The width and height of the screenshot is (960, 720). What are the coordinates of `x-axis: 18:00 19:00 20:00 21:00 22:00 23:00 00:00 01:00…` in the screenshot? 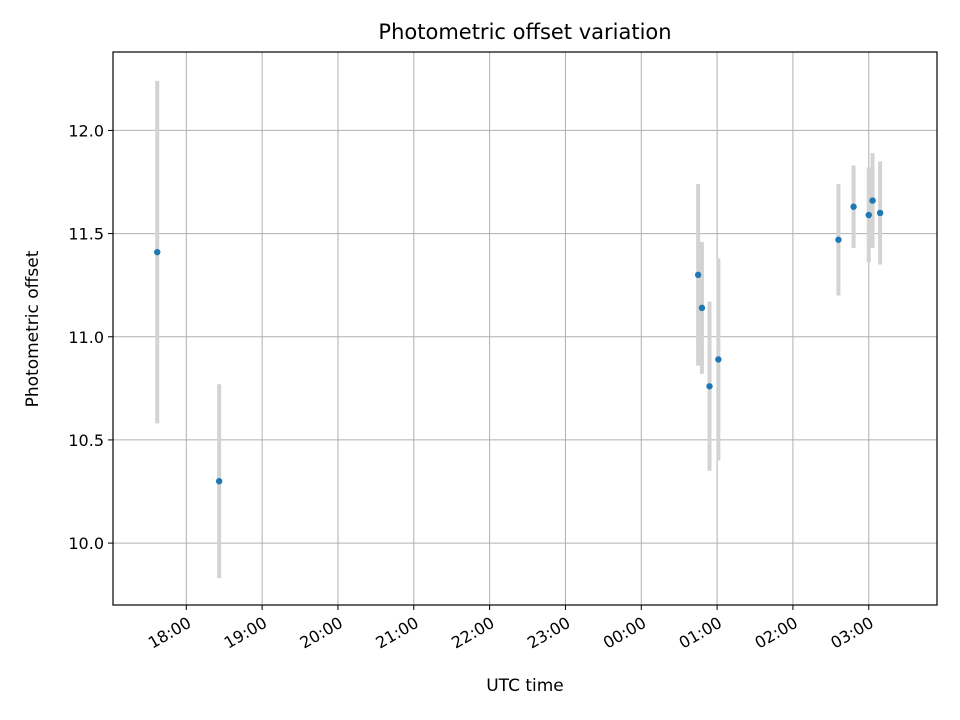 It's located at (511, 629).